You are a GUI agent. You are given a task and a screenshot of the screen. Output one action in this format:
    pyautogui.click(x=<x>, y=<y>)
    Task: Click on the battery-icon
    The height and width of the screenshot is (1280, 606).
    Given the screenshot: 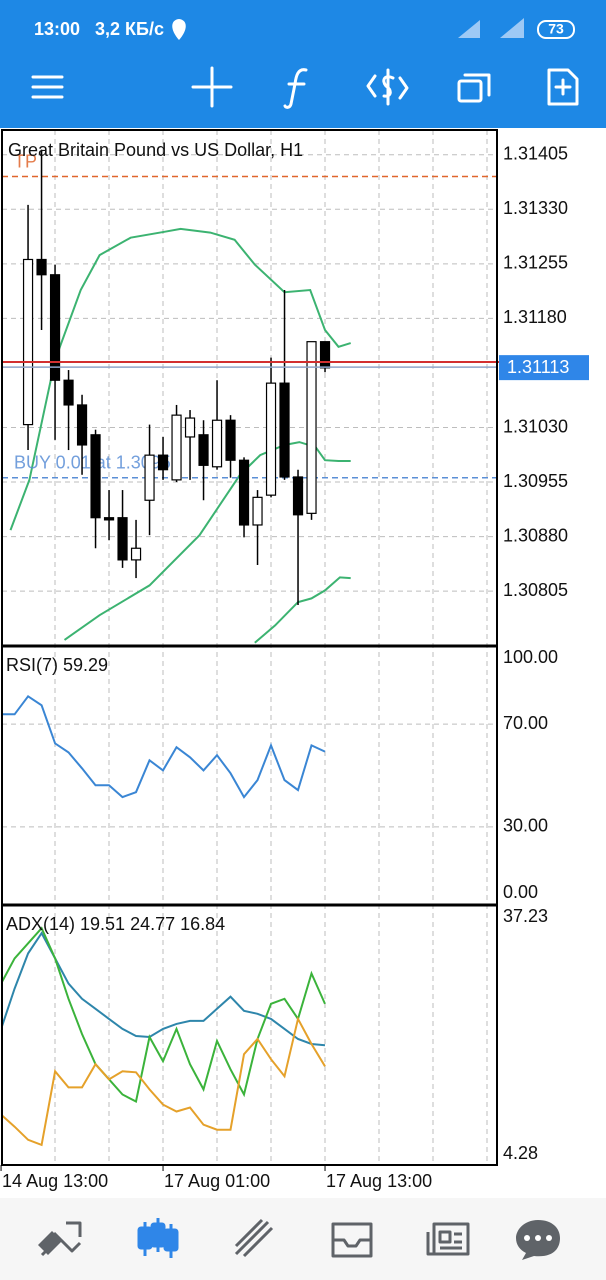 What is the action you would take?
    pyautogui.click(x=556, y=29)
    